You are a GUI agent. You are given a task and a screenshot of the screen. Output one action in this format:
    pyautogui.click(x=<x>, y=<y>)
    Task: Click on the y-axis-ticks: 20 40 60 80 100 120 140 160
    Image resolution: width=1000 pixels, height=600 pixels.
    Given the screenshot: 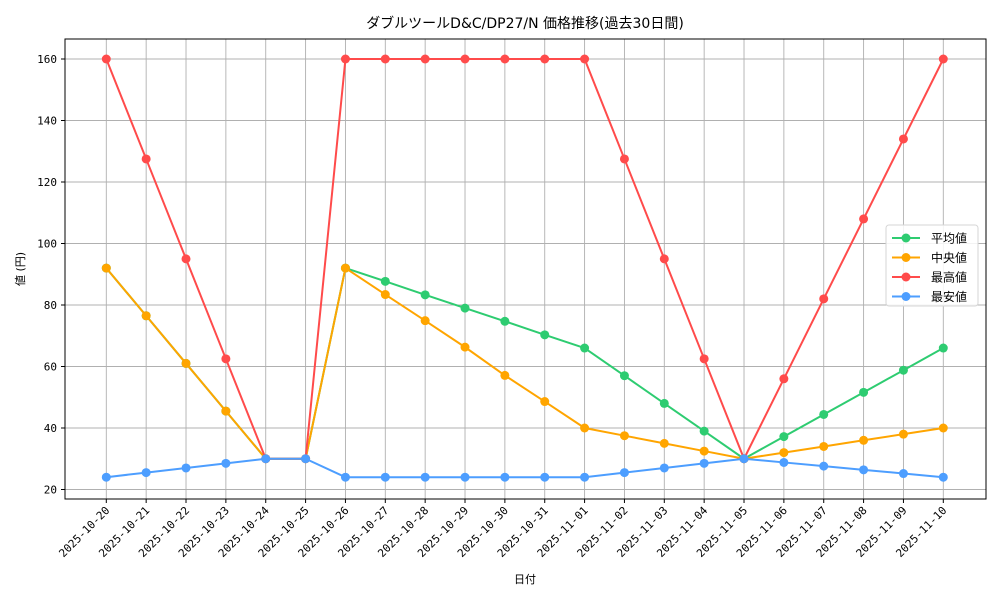 What is the action you would take?
    pyautogui.click(x=51, y=275)
    